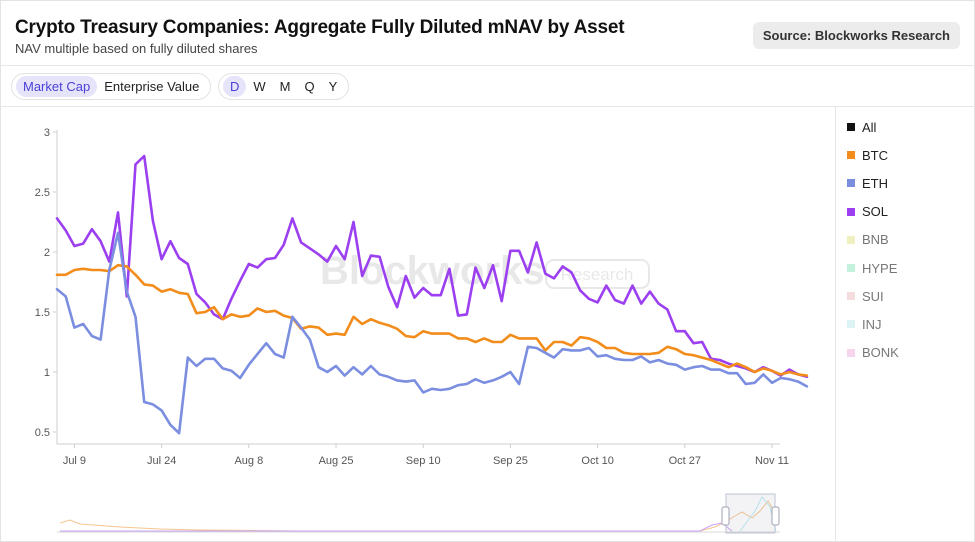 This screenshot has width=975, height=542. I want to click on legend-label: SOL, so click(875, 212).